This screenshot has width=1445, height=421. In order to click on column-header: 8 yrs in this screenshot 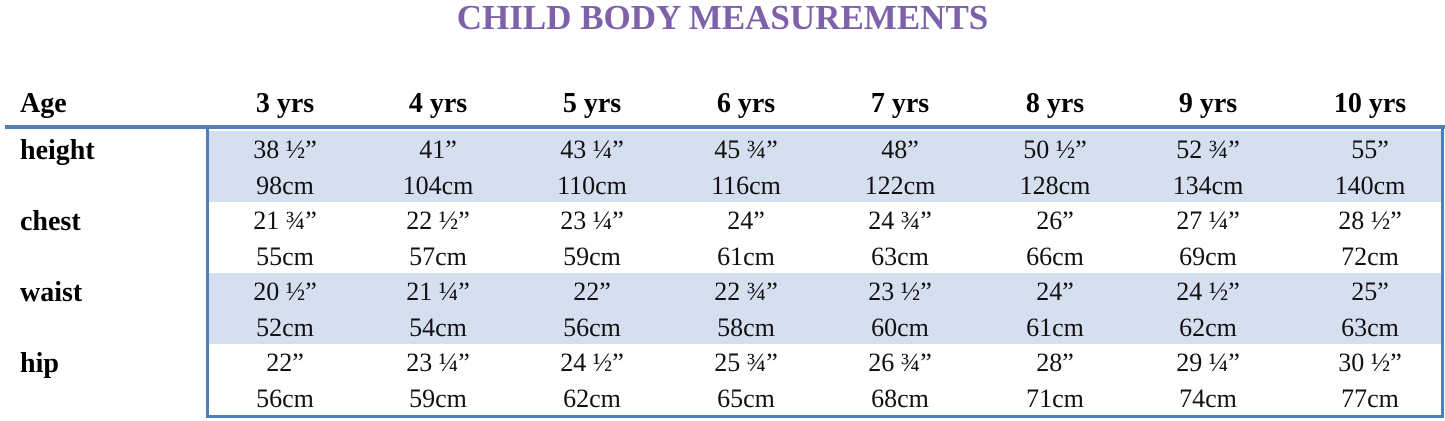, I will do `click(1055, 103)`.